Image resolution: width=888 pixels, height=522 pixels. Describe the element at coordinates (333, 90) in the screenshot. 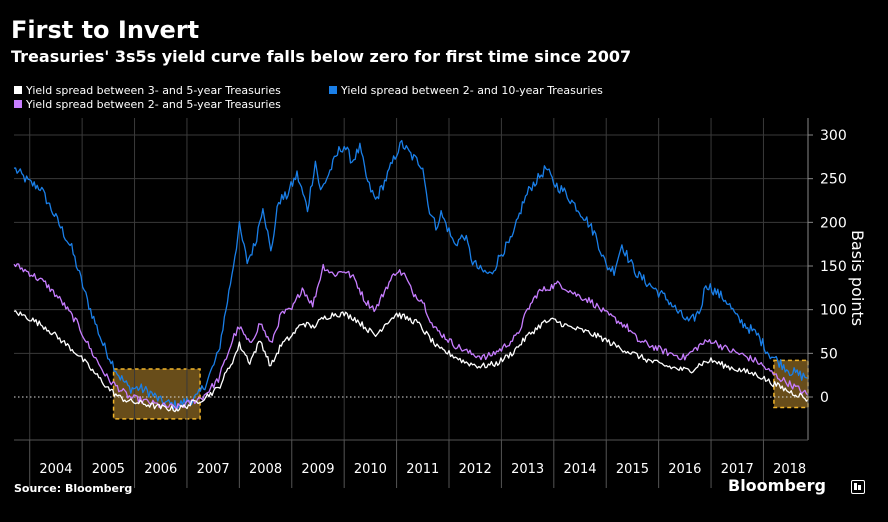

I see `legend-swatch-2s10s` at that location.